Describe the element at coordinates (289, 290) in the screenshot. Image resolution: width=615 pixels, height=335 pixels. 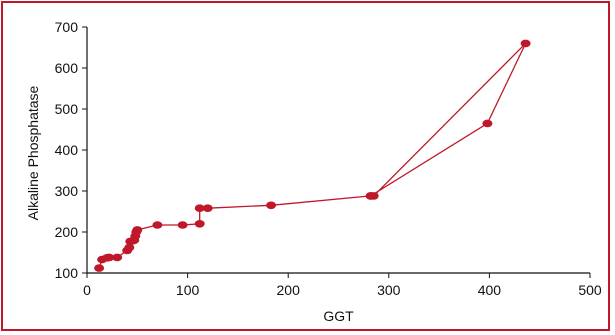
I see `x-tick-label: 200` at that location.